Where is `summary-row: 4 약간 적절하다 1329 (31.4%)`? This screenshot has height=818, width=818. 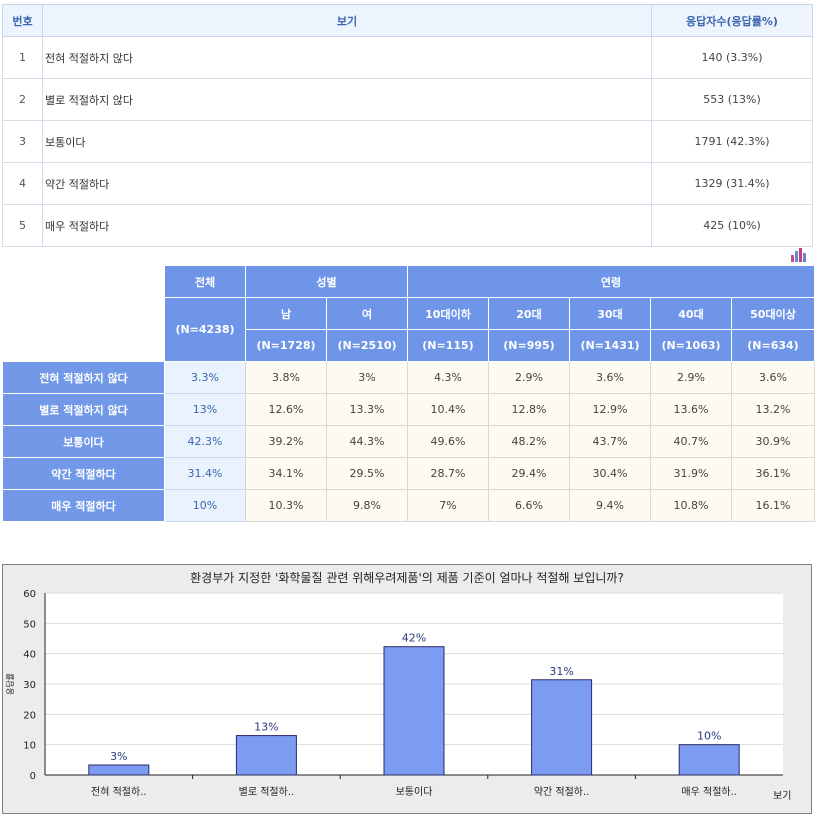 summary-row: 4 약간 적절하다 1329 (31.4%) is located at coordinates (407, 183).